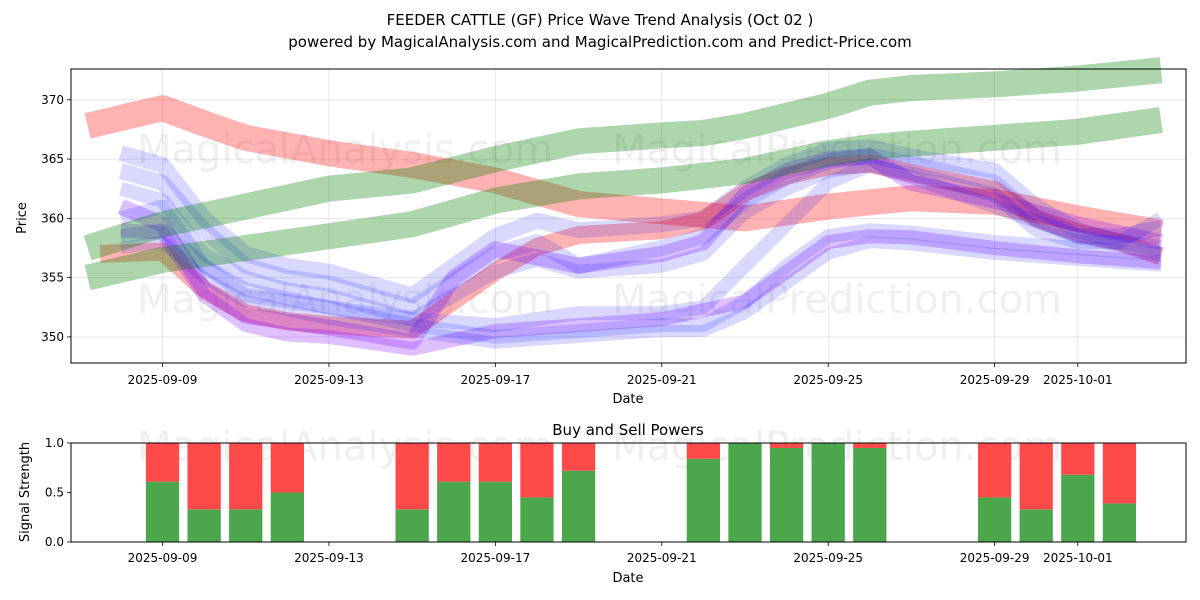 Image resolution: width=1200 pixels, height=600 pixels. Describe the element at coordinates (828, 380) in the screenshot. I see `price-x-tick-label: 2025-09-25` at that location.